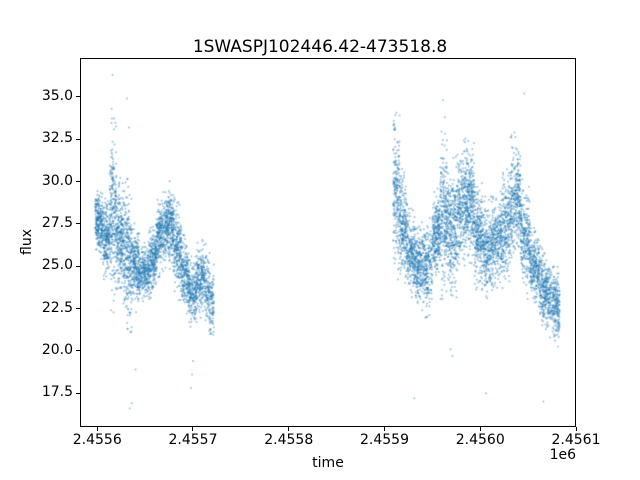 The width and height of the screenshot is (640, 480). What do you see at coordinates (57, 138) in the screenshot?
I see `y-tick-label: 32.5` at bounding box center [57, 138].